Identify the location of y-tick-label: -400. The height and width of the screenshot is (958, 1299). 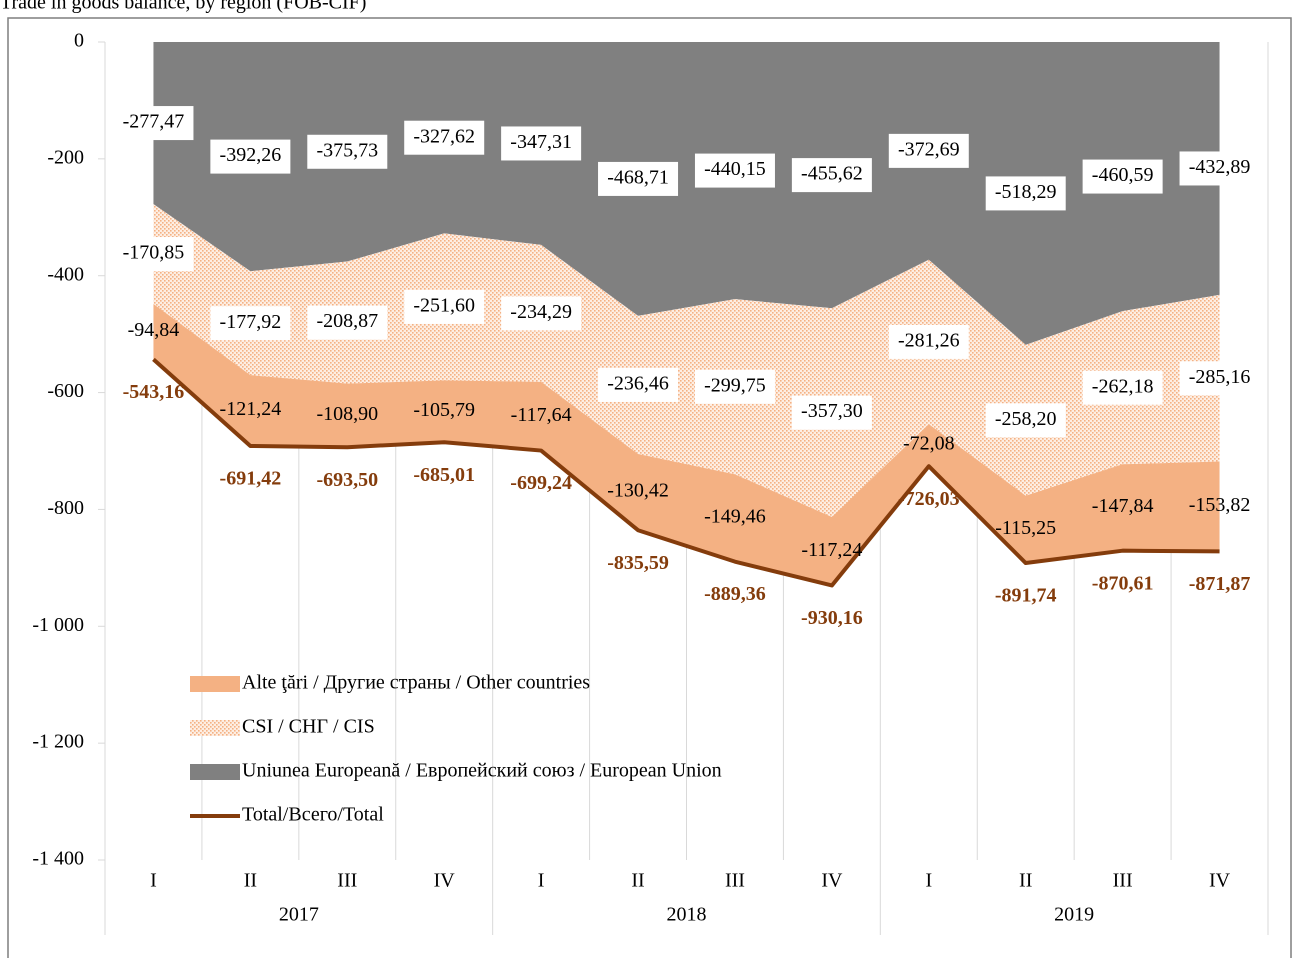
(65, 274).